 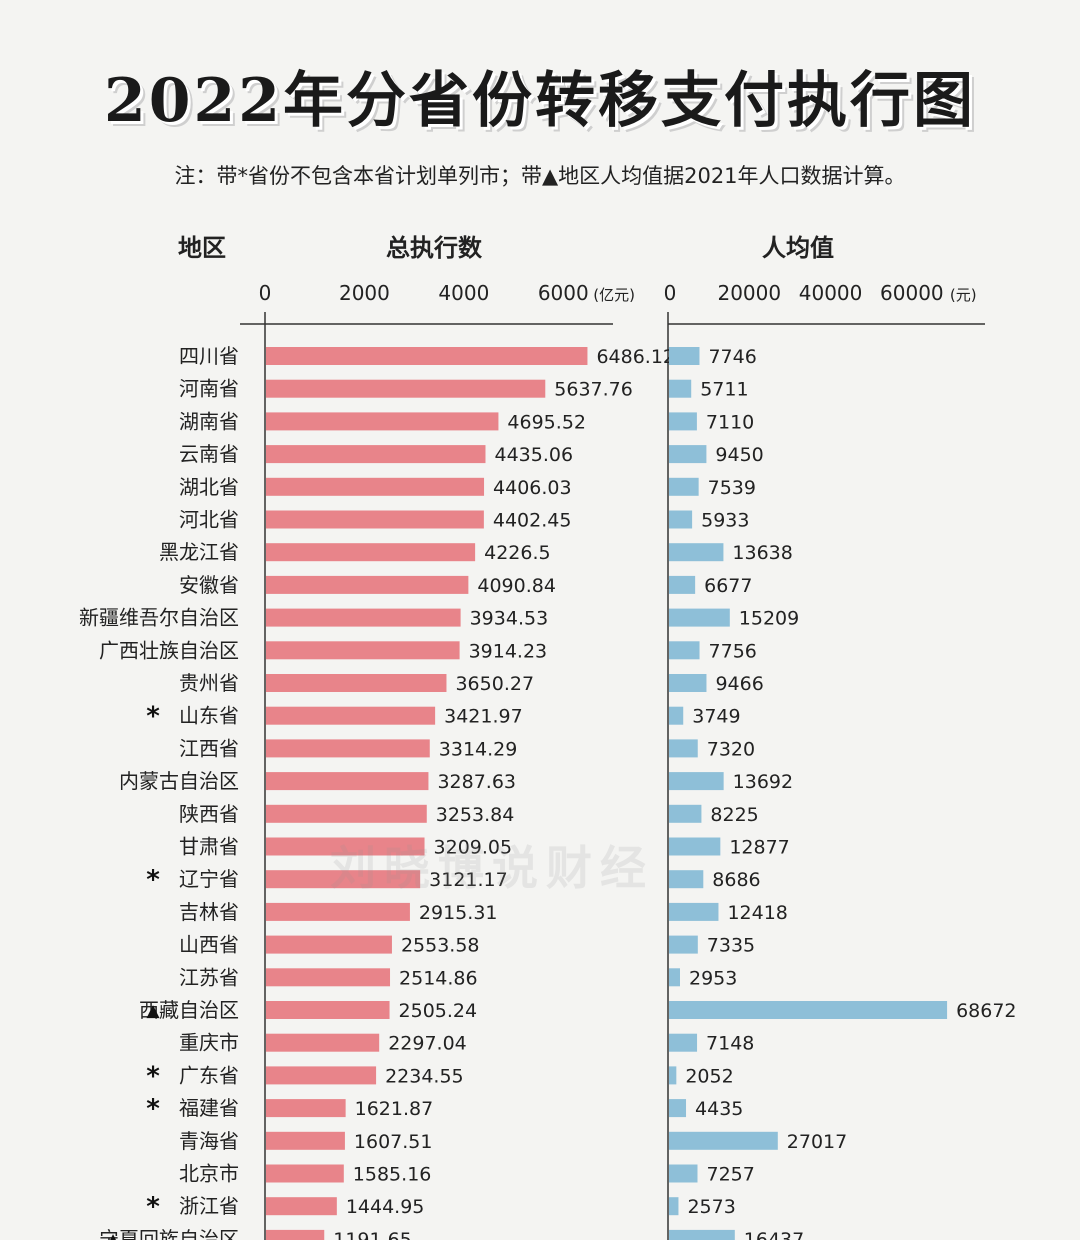 What do you see at coordinates (963, 295) in the screenshot?
I see `per-capita-unit-label: (元)` at bounding box center [963, 295].